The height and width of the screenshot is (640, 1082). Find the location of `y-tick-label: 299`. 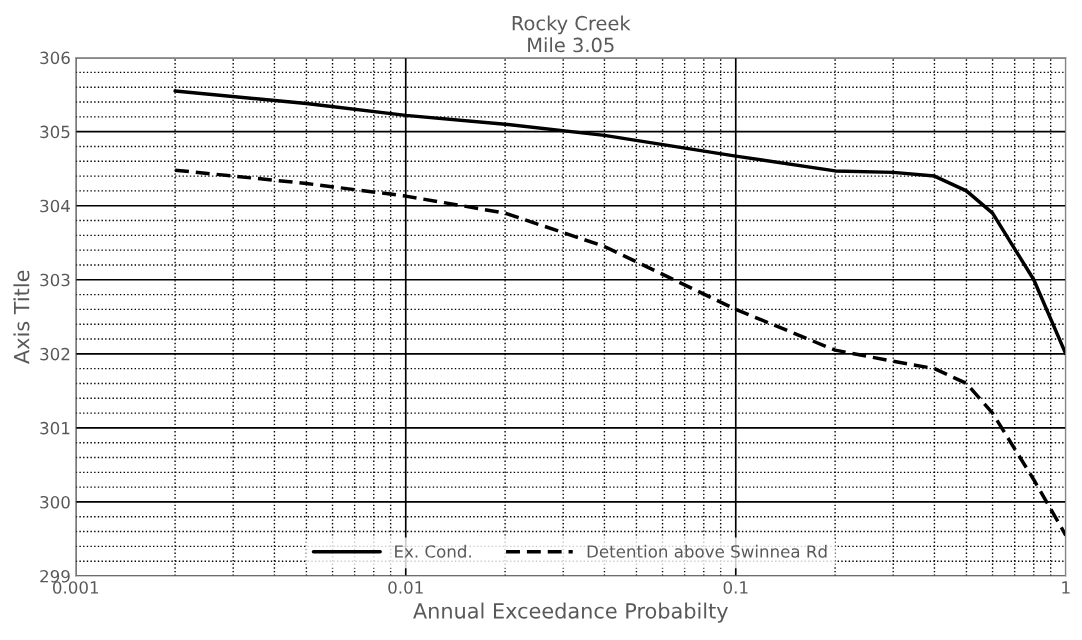

y-tick-label: 299 is located at coordinates (55, 576).